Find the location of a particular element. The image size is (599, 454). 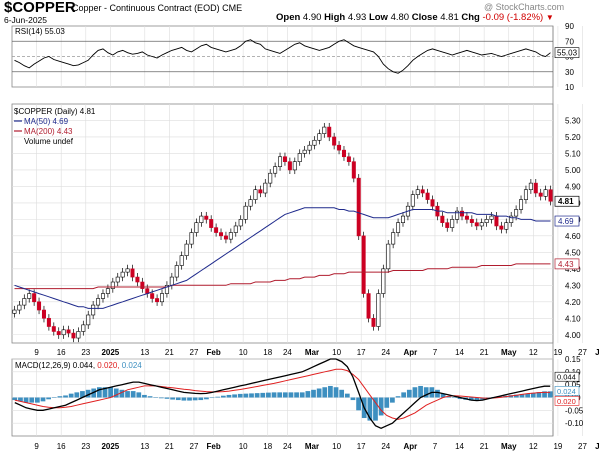

x-axis-label-bottom: 13 is located at coordinates (144, 446).